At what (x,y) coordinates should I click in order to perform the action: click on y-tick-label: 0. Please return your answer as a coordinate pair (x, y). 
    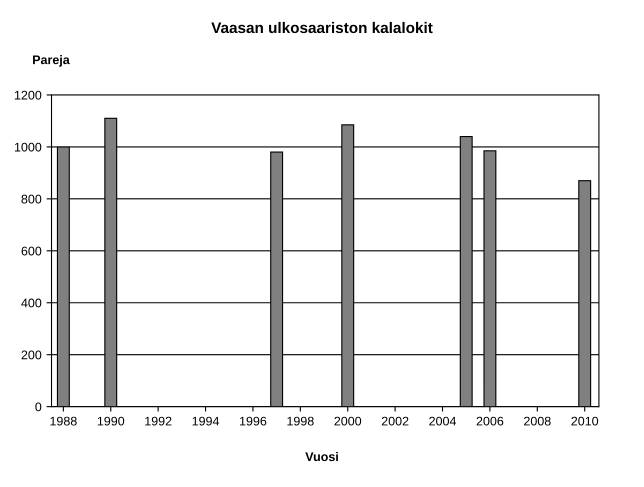
    Looking at the image, I should click on (38, 407).